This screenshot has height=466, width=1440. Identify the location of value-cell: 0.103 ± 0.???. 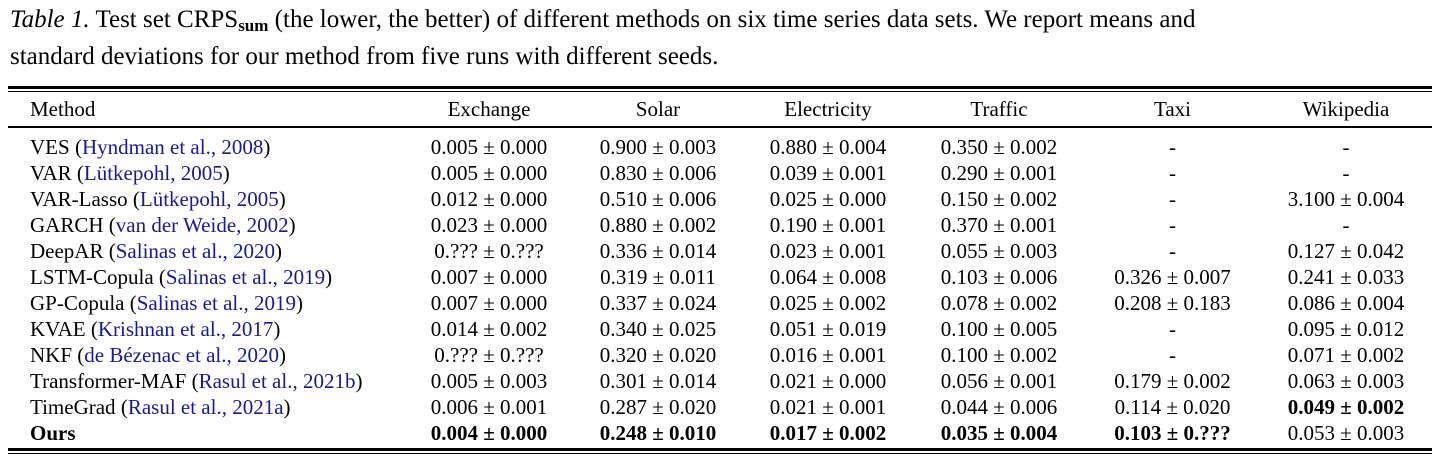
(1172, 433).